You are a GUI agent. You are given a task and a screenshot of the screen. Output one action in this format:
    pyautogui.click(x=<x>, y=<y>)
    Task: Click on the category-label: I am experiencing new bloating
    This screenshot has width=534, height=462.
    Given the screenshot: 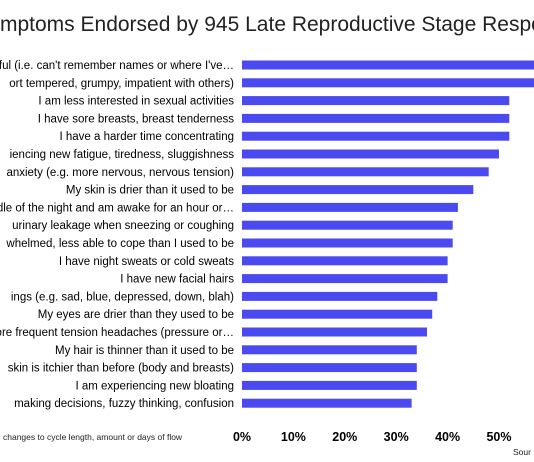 What is the action you would take?
    pyautogui.click(x=154, y=386)
    